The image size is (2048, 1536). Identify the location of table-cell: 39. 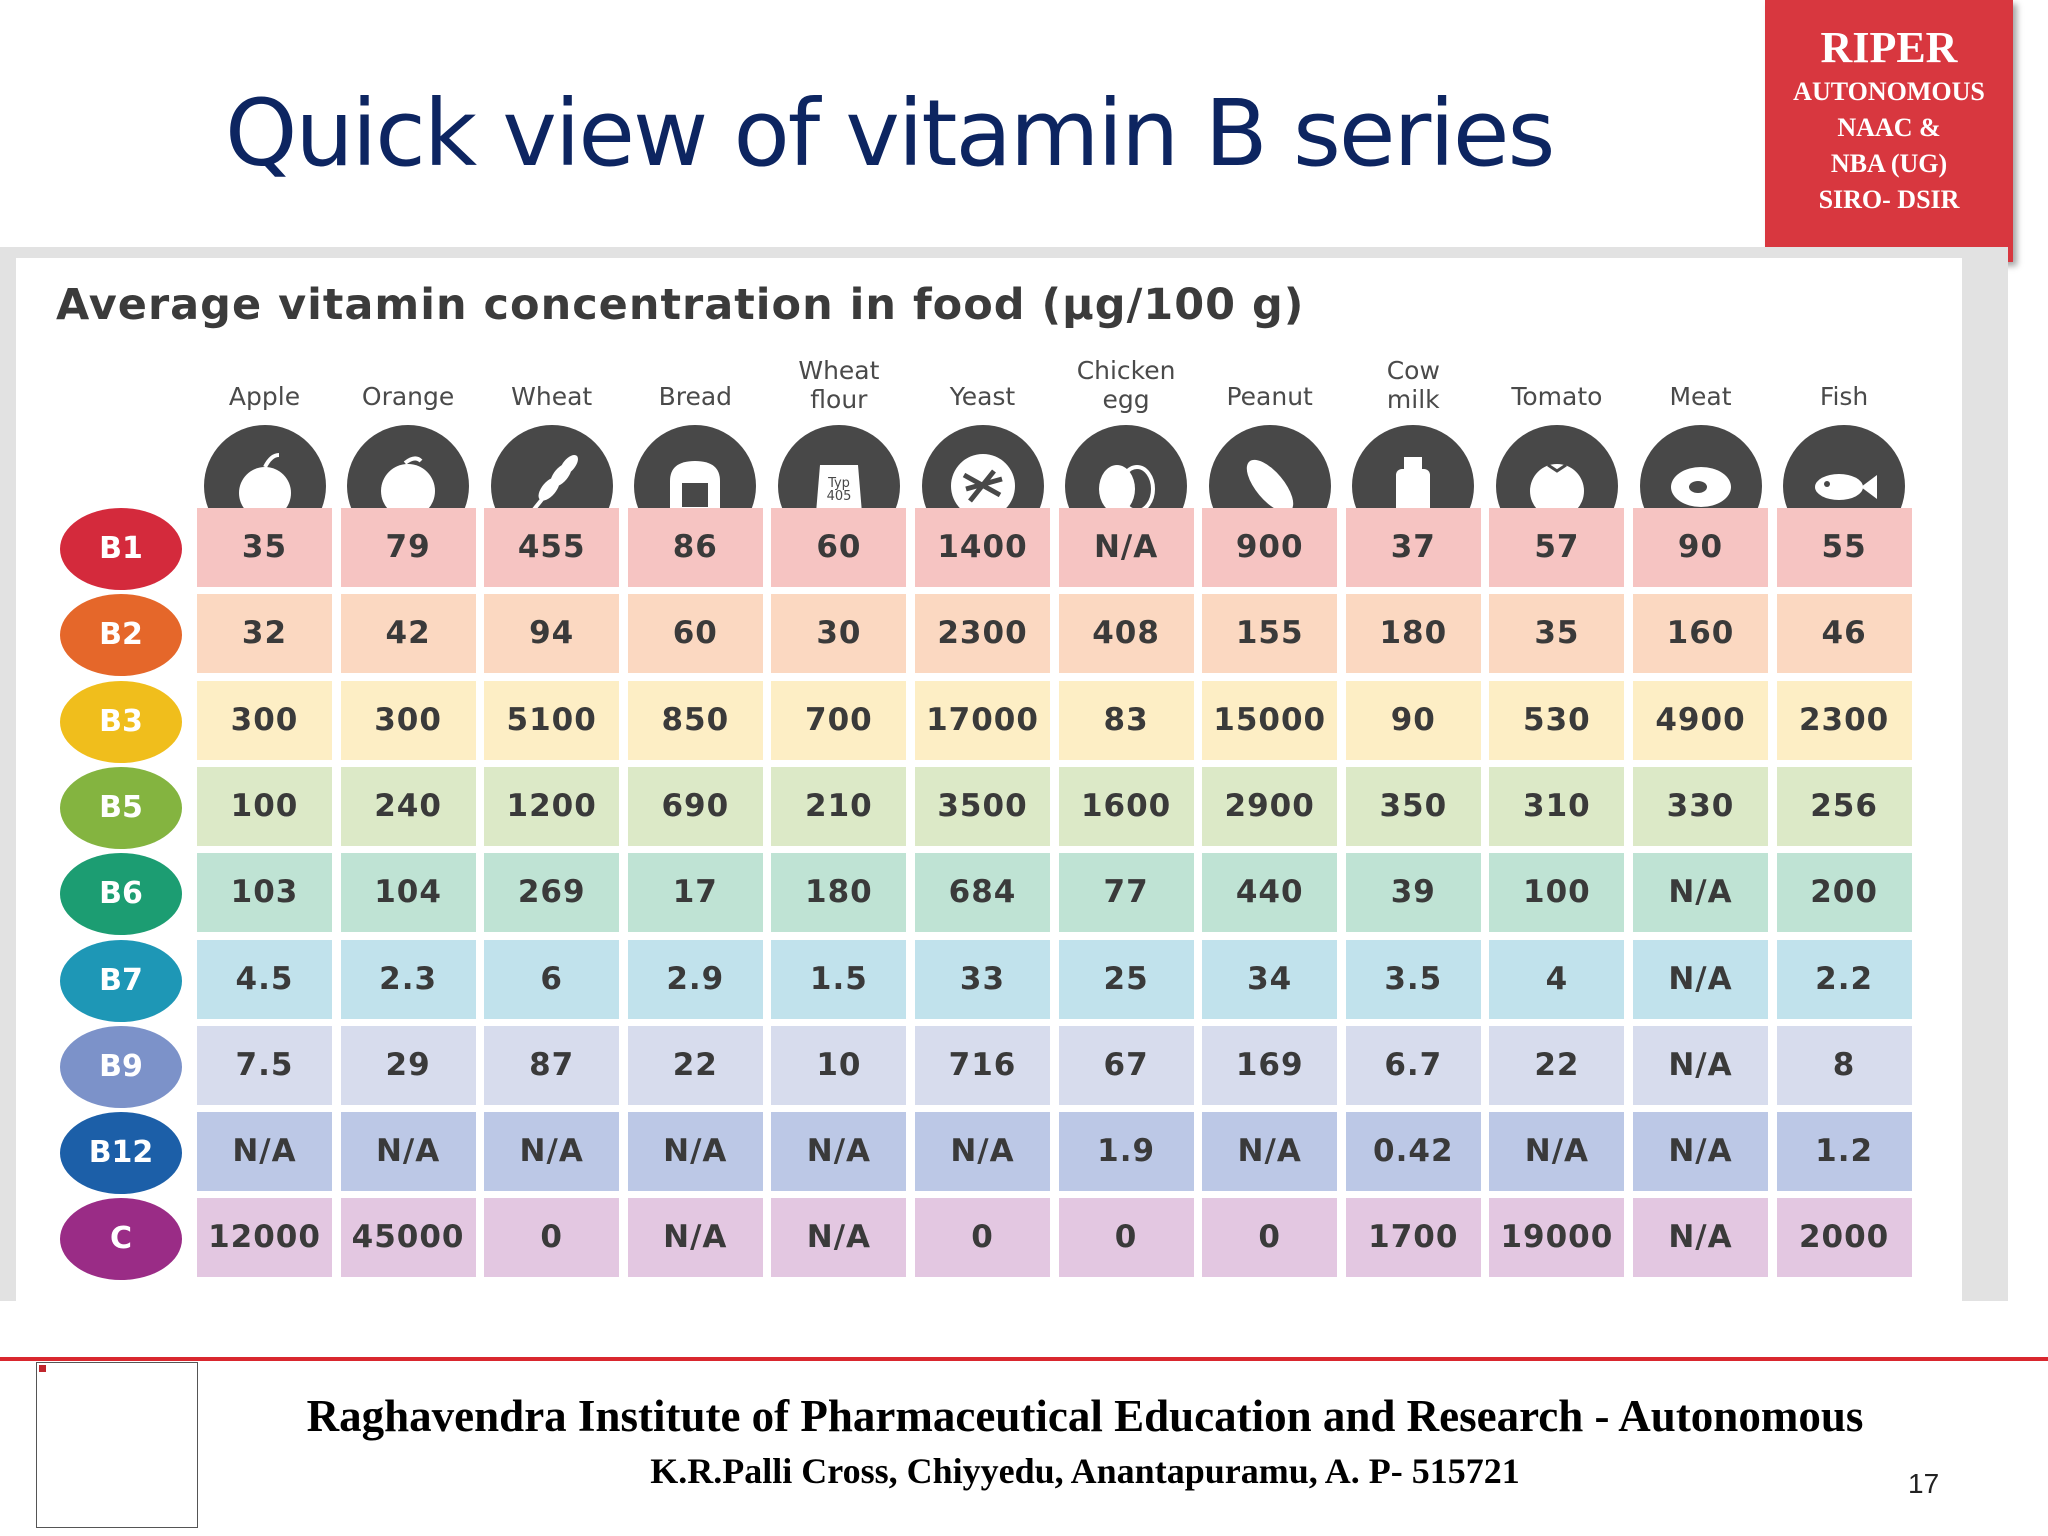
(1413, 893).